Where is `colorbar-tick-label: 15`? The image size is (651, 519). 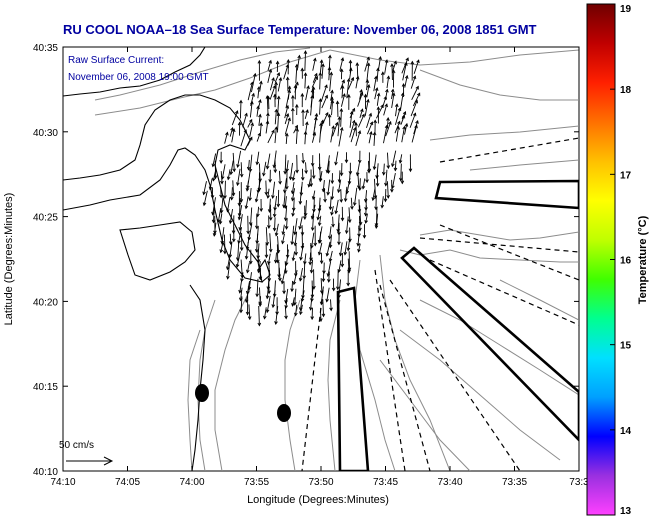
colorbar-tick-label: 15 is located at coordinates (626, 346).